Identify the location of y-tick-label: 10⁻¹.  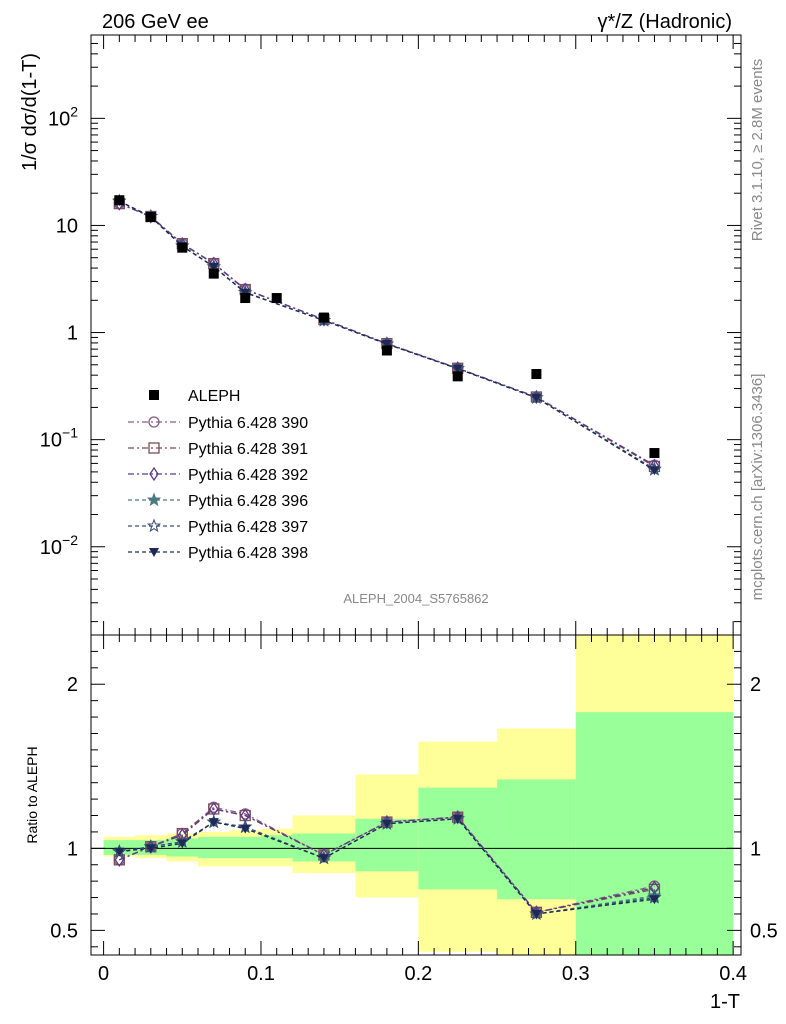
(59, 438).